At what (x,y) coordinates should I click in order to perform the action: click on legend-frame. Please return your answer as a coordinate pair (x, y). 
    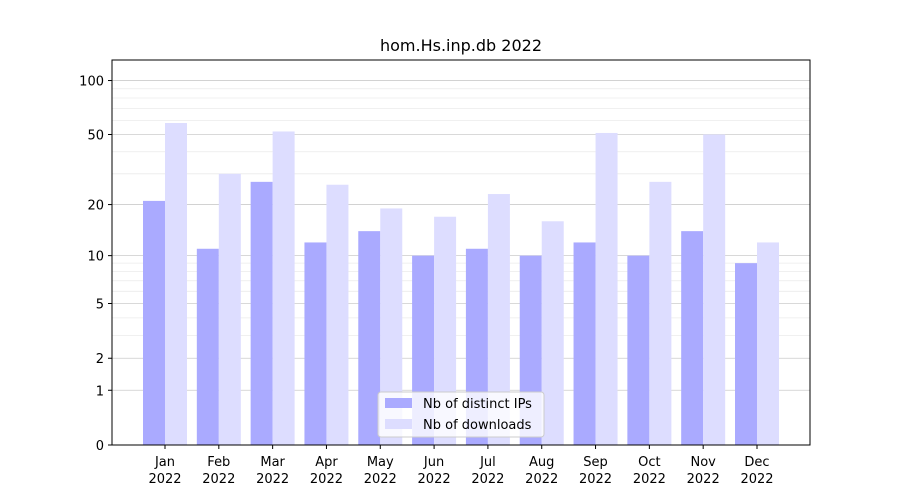
    Looking at the image, I should click on (461, 414).